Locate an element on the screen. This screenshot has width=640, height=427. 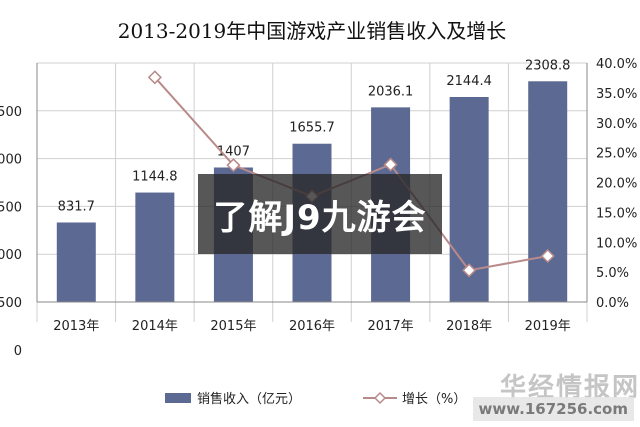
watermark-url: www.167256.com is located at coordinates (553, 409).